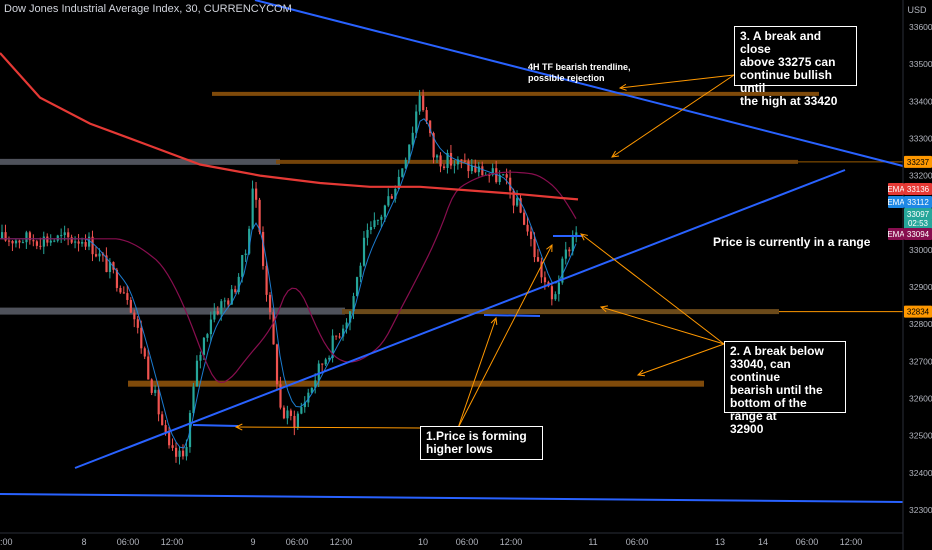 This screenshot has height=550, width=932. Describe the element at coordinates (476, 436) in the screenshot. I see `box1-line: 1.Price is forming` at that location.